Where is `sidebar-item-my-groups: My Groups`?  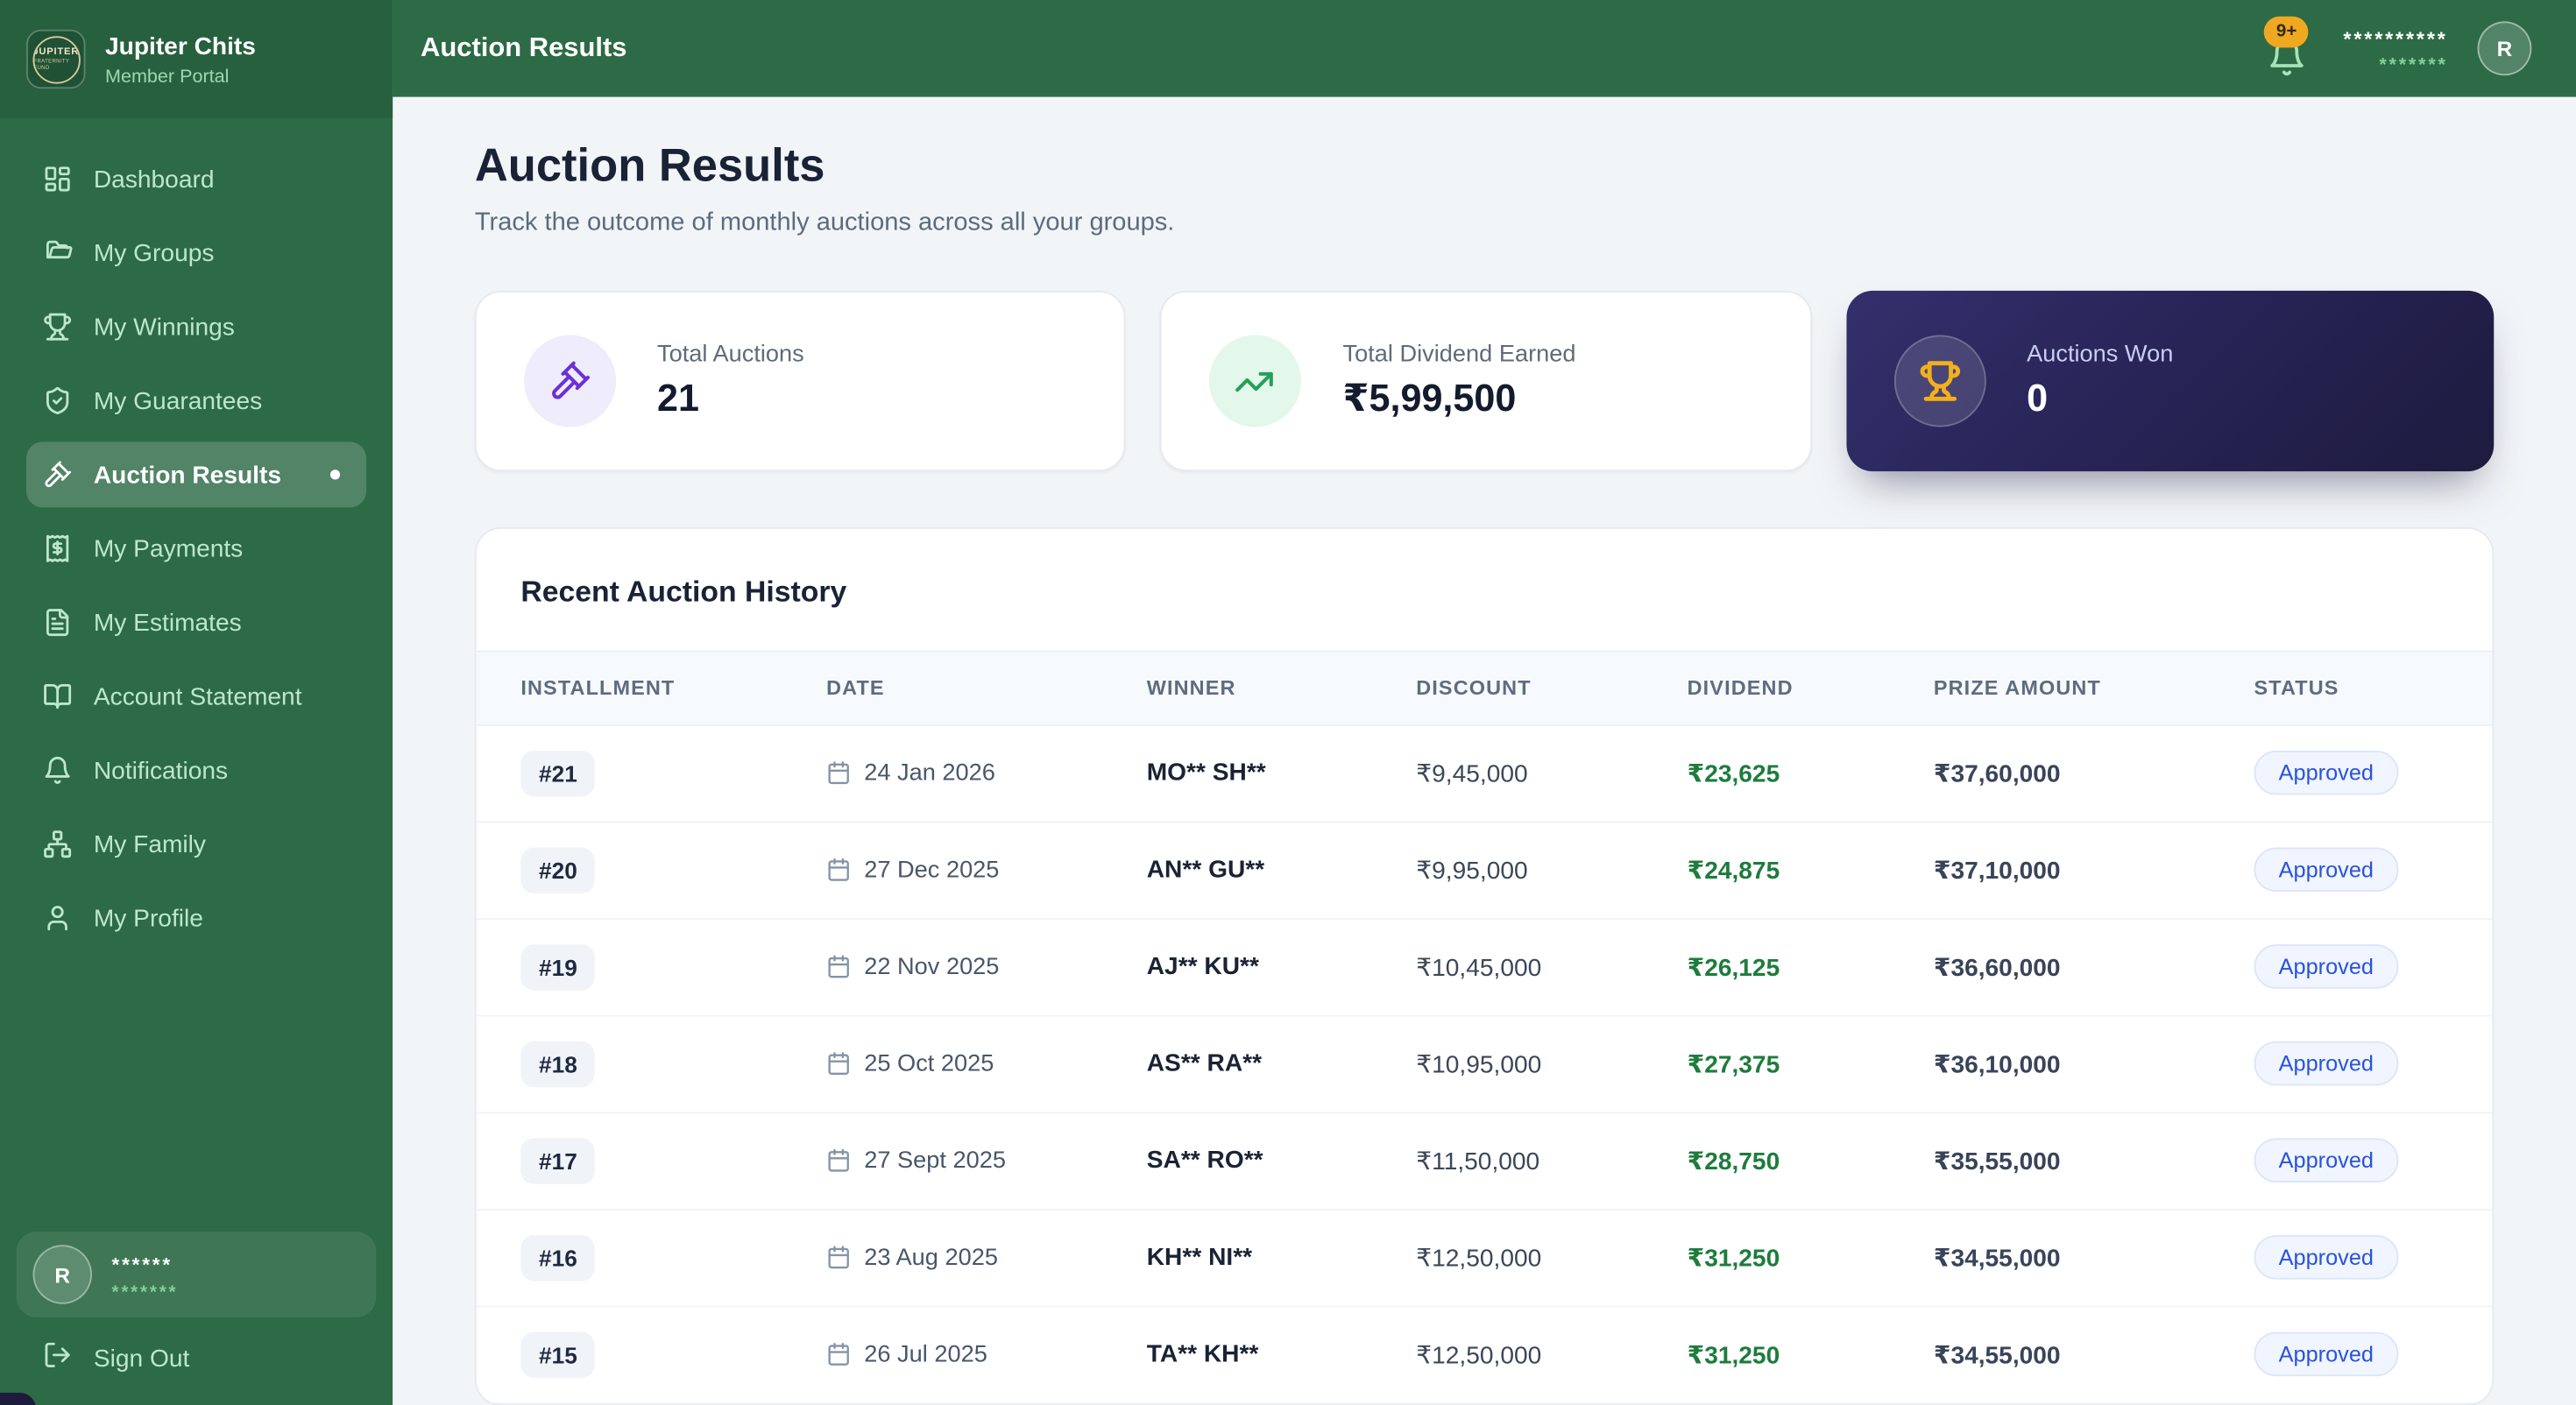
sidebar-item-my-groups: My Groups is located at coordinates (196, 253).